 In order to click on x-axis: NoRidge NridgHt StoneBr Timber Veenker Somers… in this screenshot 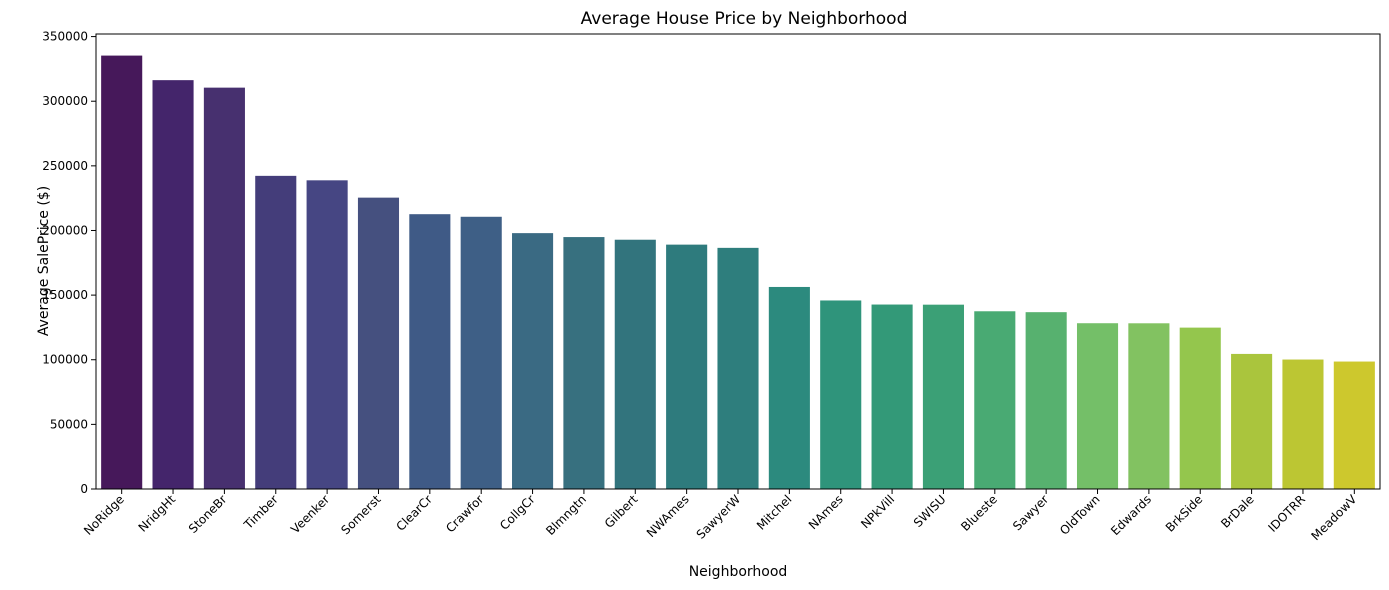, I will do `click(720, 516)`.